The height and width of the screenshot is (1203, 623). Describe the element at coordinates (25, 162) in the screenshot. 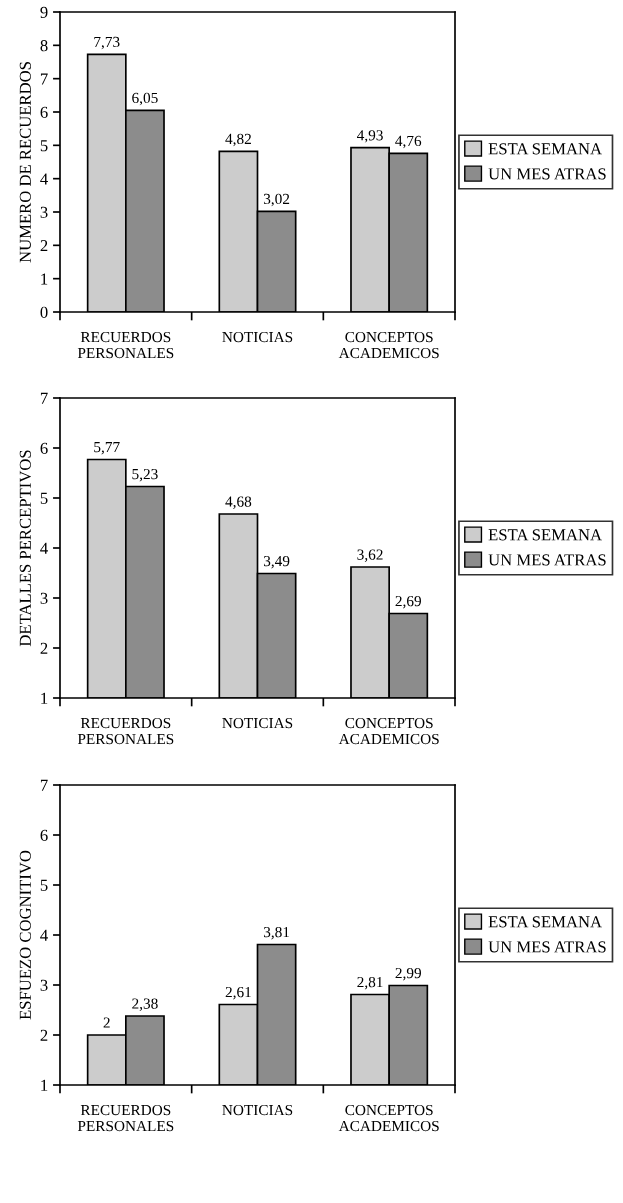

I see `y-axis-title: NUMERO DE RECUERDOS` at that location.